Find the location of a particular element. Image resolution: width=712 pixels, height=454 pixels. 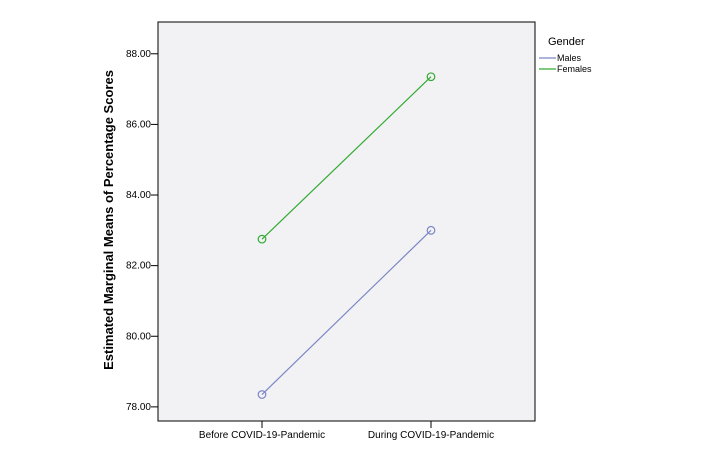

y-tick-label: 86.00 is located at coordinates (138, 124).